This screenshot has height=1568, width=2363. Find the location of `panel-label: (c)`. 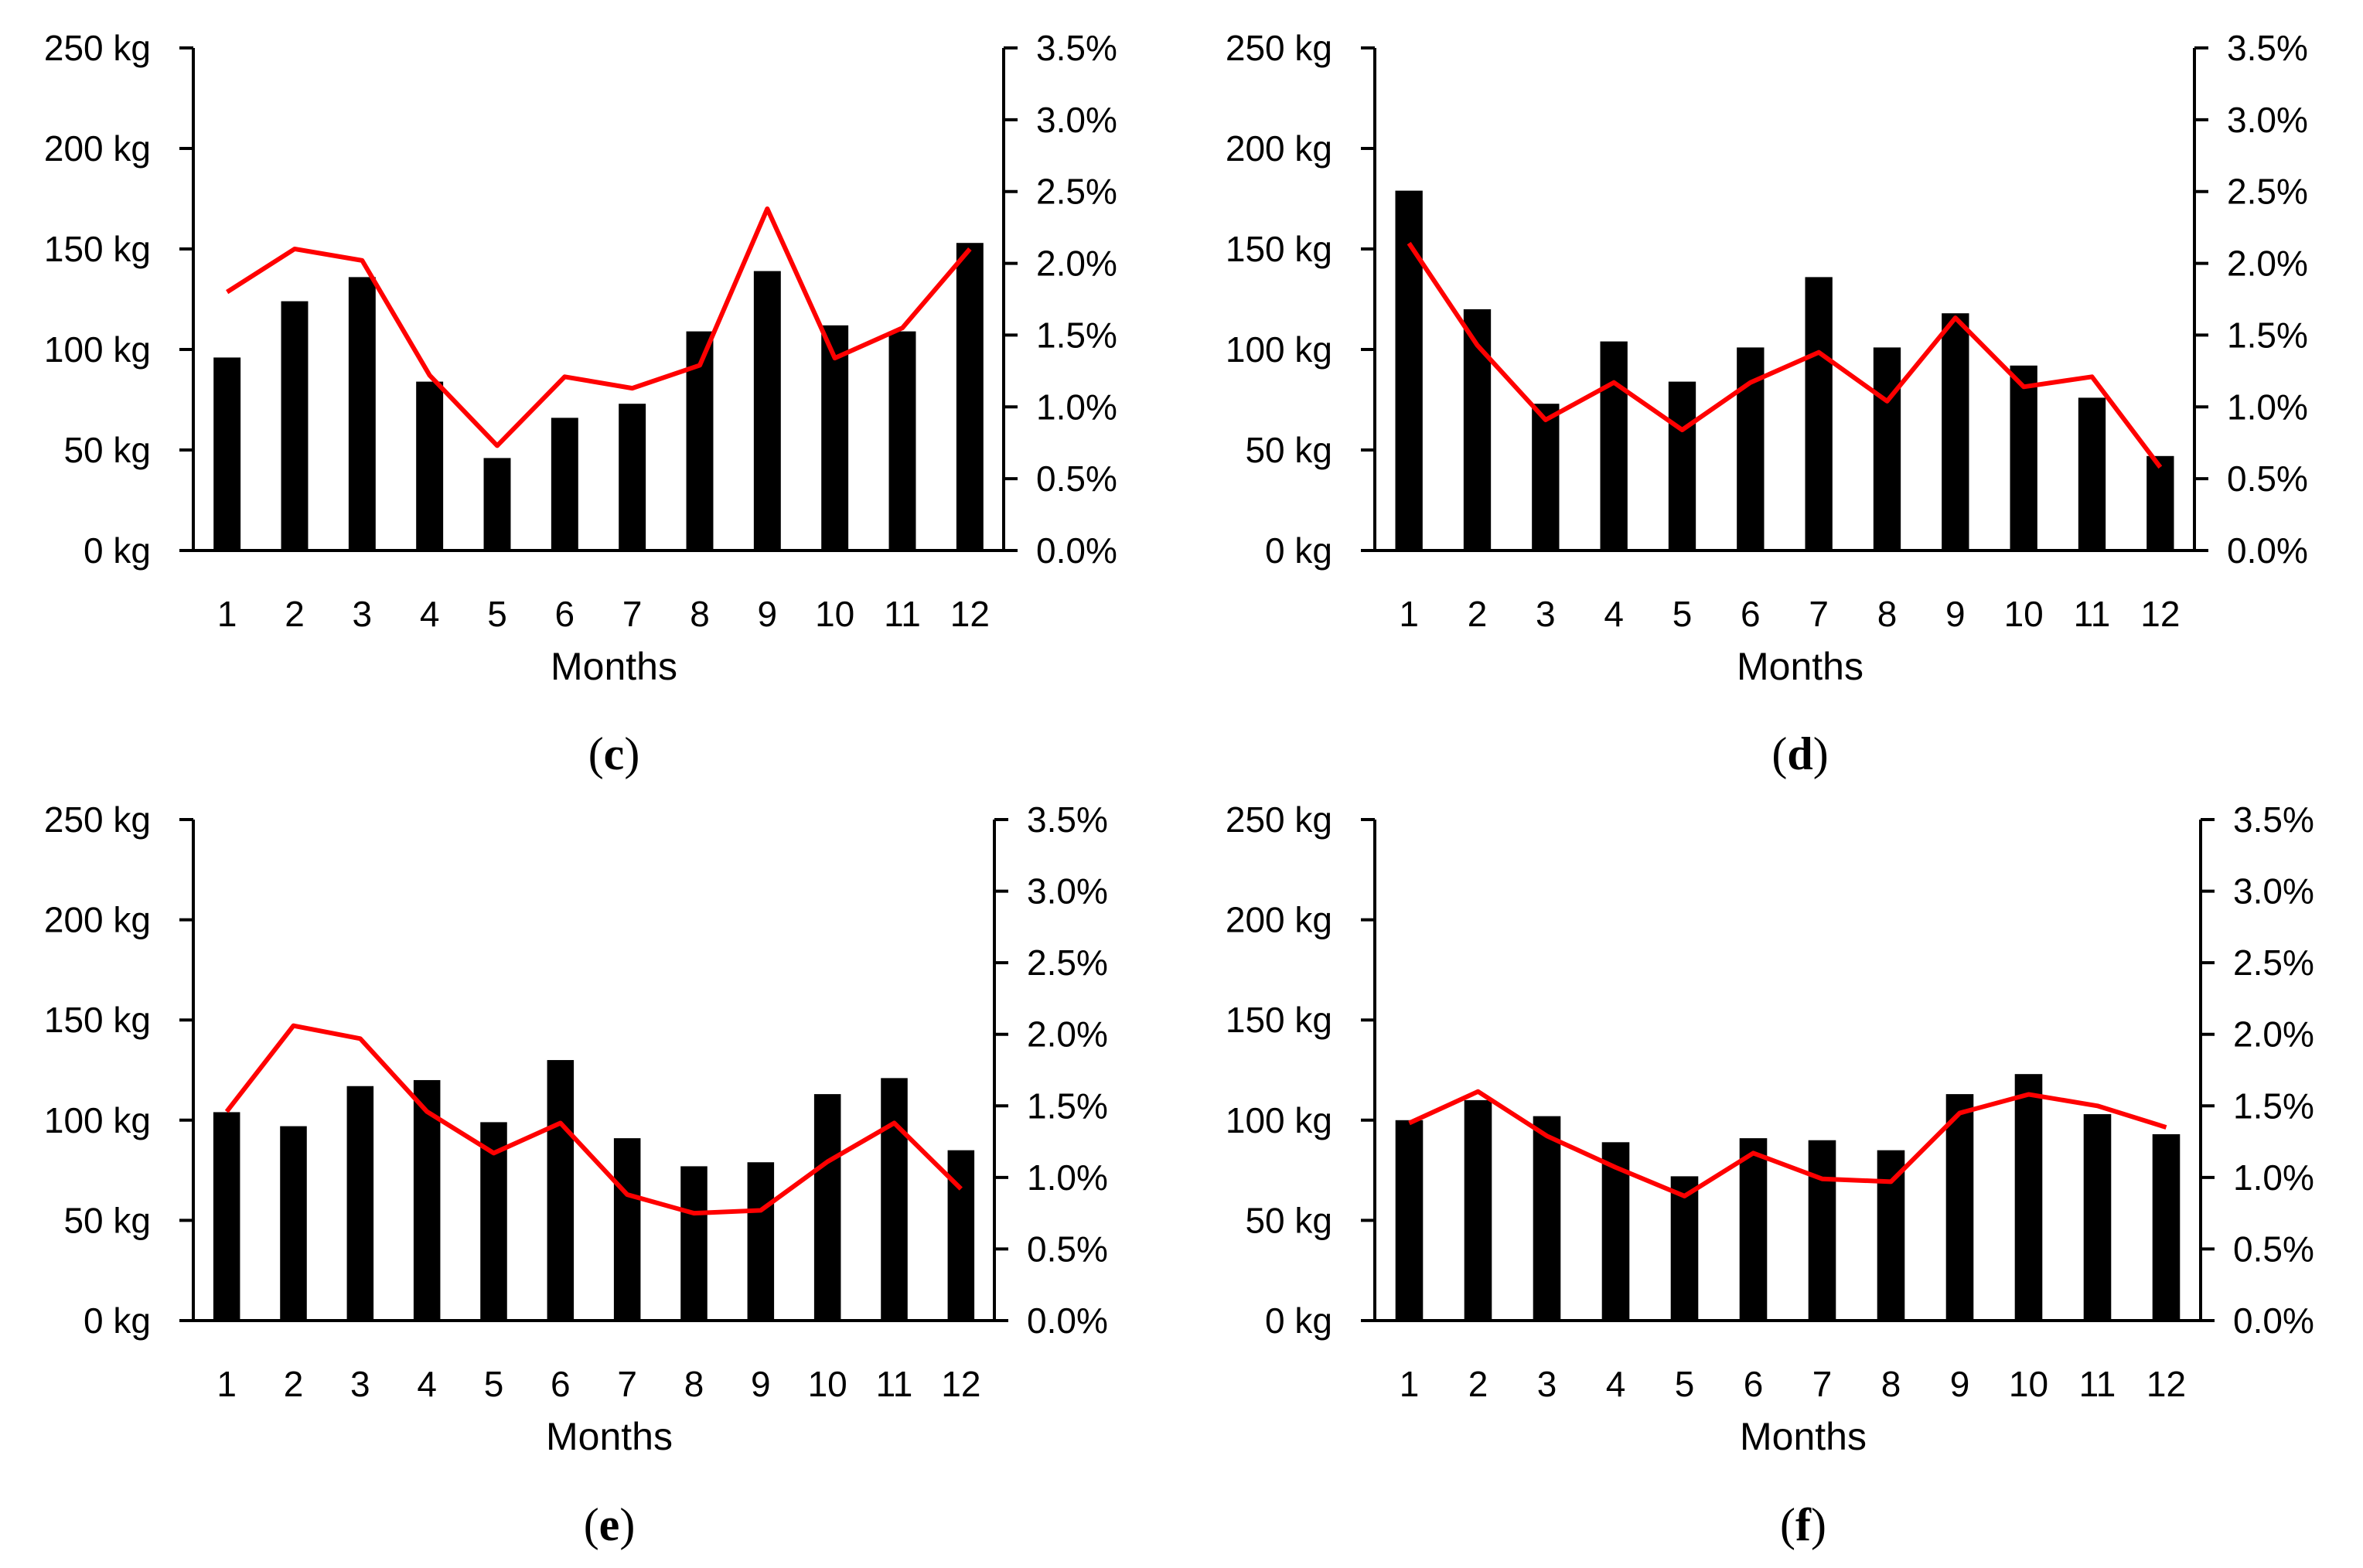

panel-label: (c) is located at coordinates (614, 753).